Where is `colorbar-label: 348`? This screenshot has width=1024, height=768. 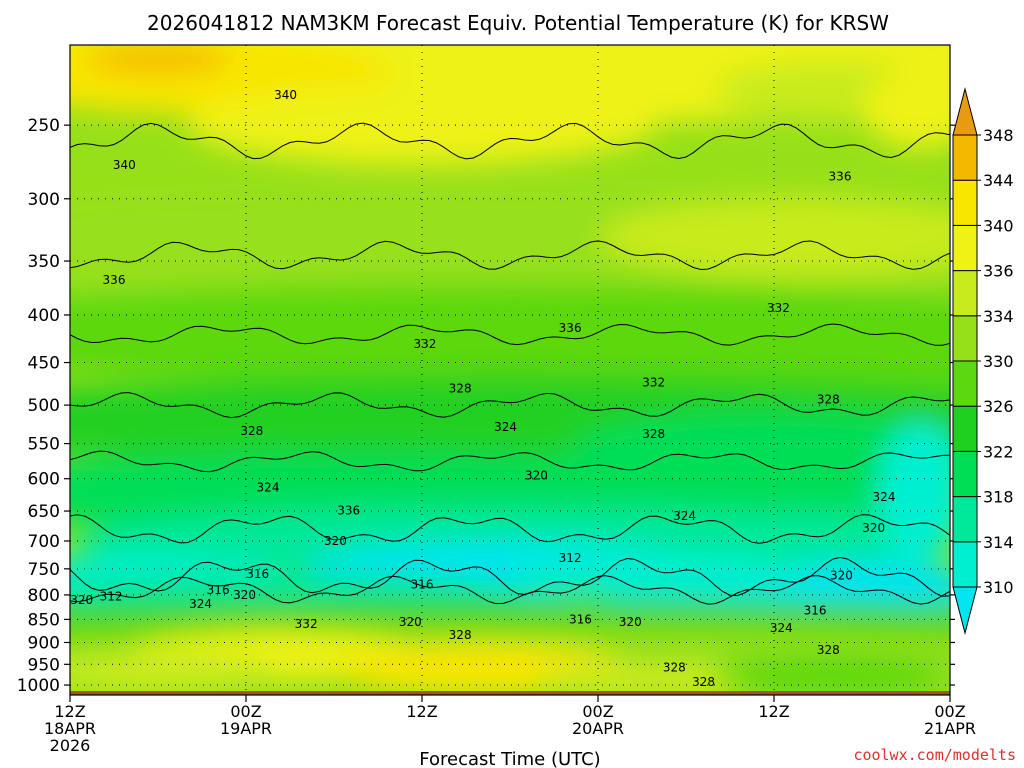 colorbar-label: 348 is located at coordinates (998, 135).